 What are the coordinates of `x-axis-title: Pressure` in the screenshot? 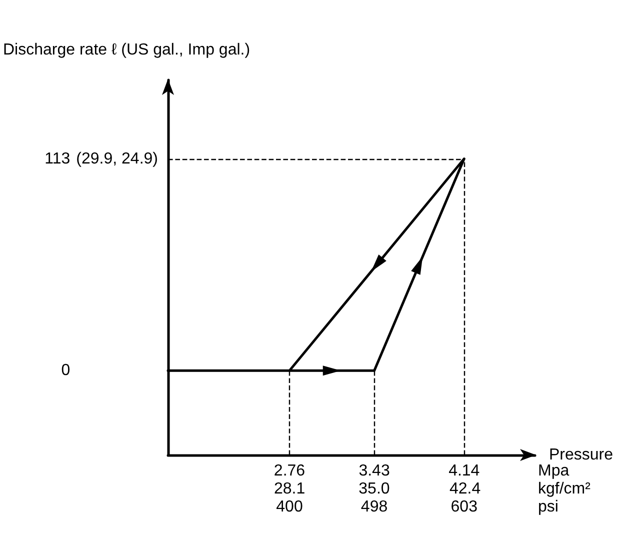 It's located at (581, 455).